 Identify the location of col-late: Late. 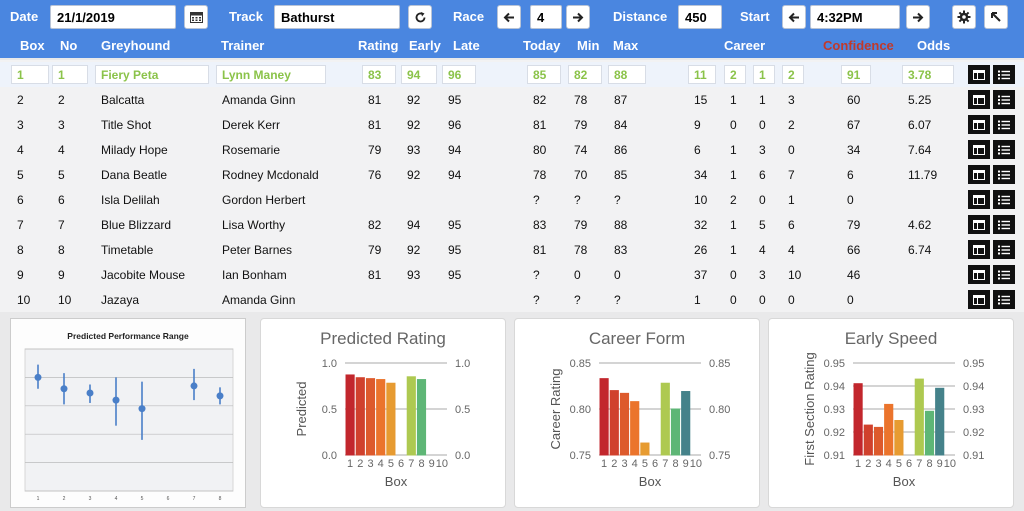
(466, 45).